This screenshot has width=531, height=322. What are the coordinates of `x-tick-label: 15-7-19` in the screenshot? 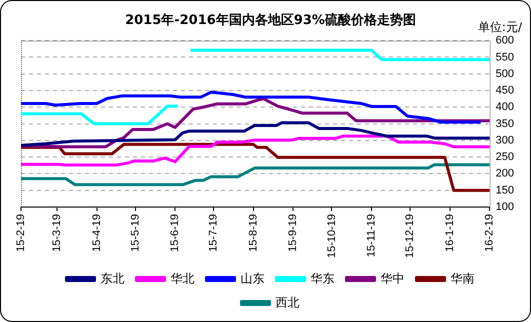 It's located at (214, 233).